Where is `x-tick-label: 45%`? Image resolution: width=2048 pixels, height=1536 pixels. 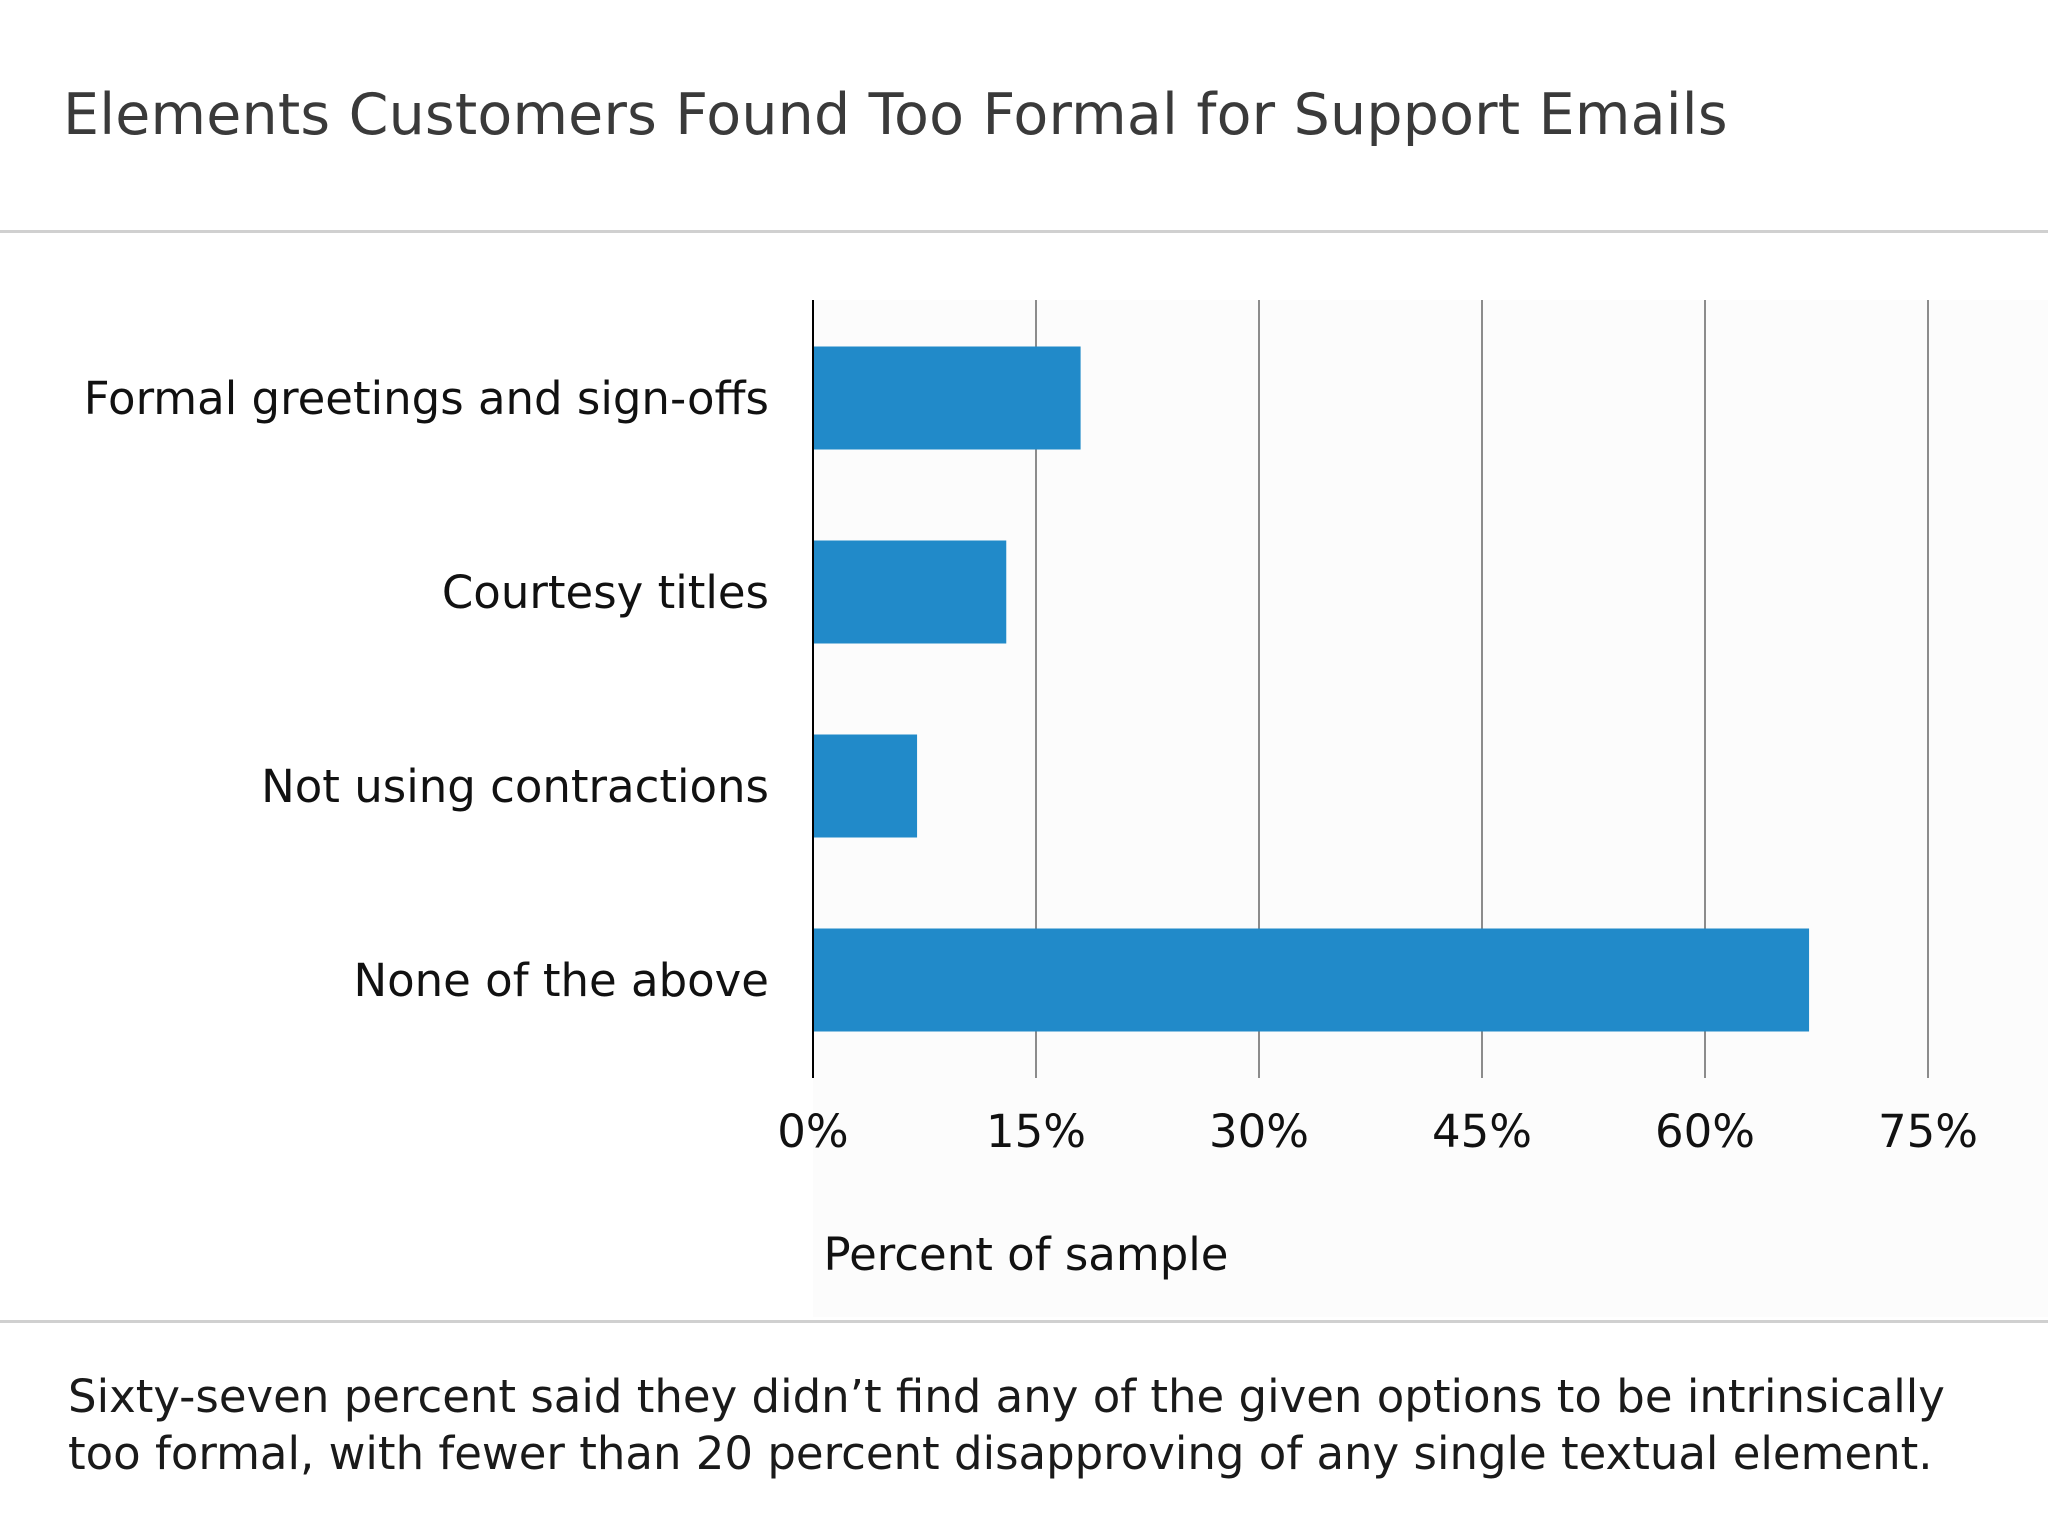
x-tick-label: 45% is located at coordinates (1482, 1131).